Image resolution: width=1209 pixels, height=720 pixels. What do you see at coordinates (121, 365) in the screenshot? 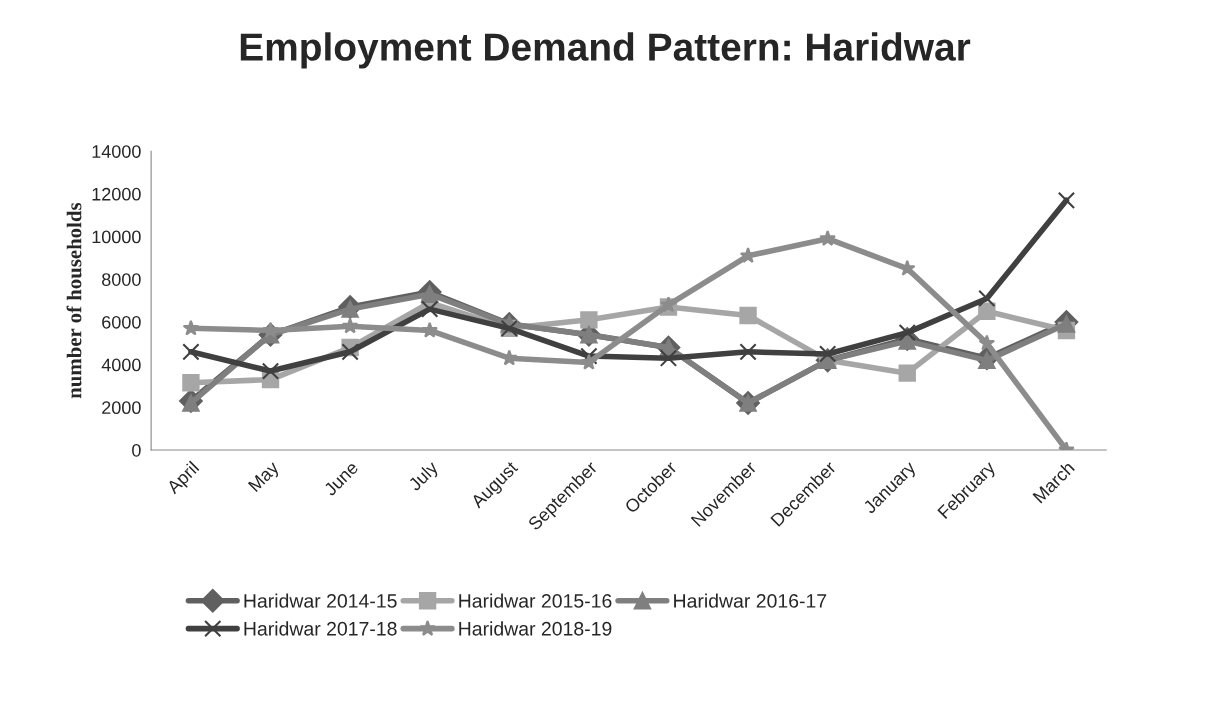
I see `y-tick-label: 4000` at bounding box center [121, 365].